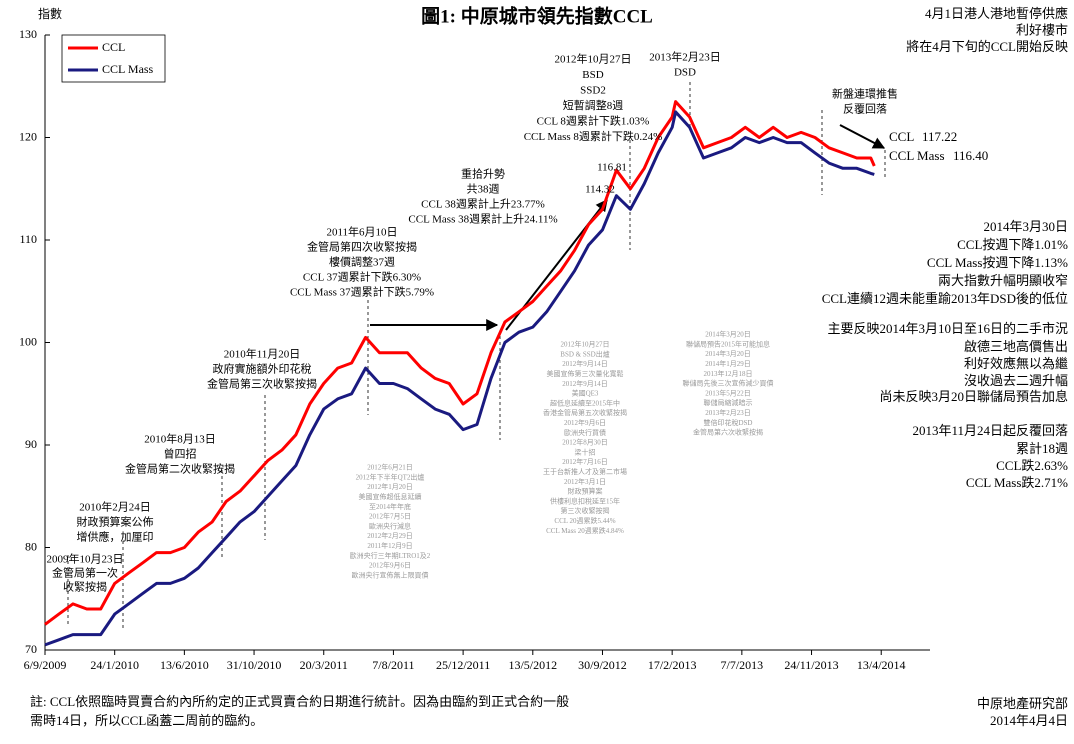 The height and width of the screenshot is (744, 1074). Describe the element at coordinates (585, 451) in the screenshot. I see `background-note: 梁十招` at that location.